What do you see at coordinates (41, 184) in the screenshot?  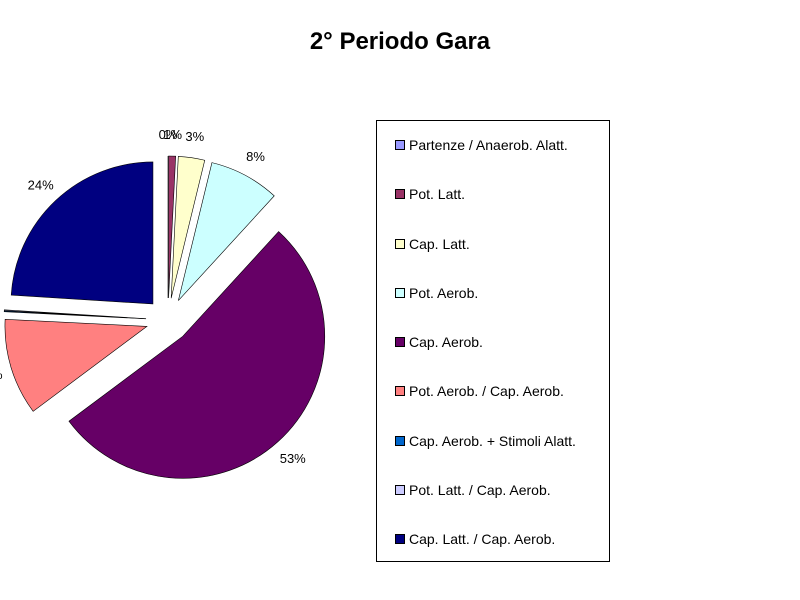 I see `slice-data-label: 24%` at bounding box center [41, 184].